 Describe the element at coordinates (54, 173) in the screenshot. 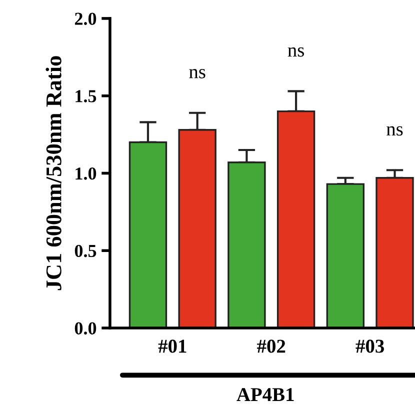

I see `y-axis-title: JC1 600nm/530nm Ratio` at that location.